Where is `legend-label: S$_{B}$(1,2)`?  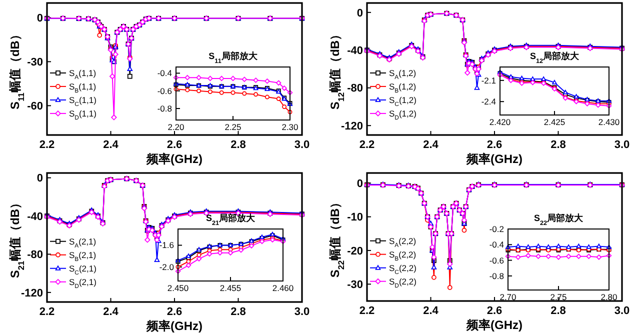
legend-label: S$_{B}$(1,2) is located at coordinates (402, 87).